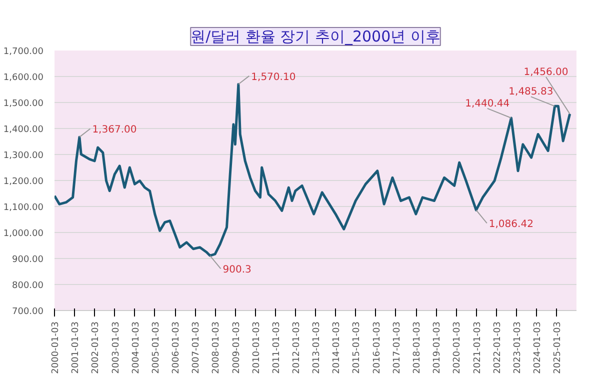 The height and width of the screenshot is (376, 600). What do you see at coordinates (237, 270) in the screenshot?
I see `annotation: 900.3` at bounding box center [237, 270].